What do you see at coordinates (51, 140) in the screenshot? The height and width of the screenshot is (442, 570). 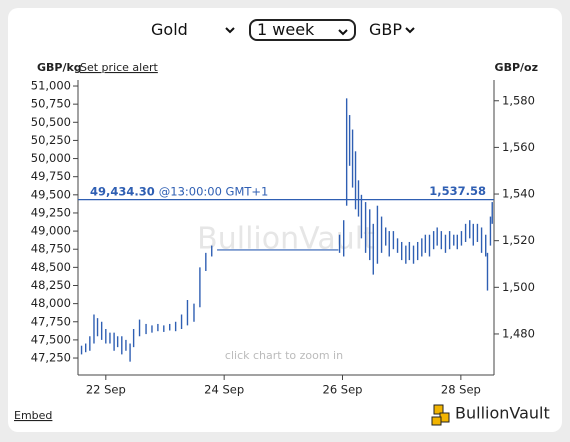 I see `y-tick-label: 50,250` at bounding box center [51, 140].